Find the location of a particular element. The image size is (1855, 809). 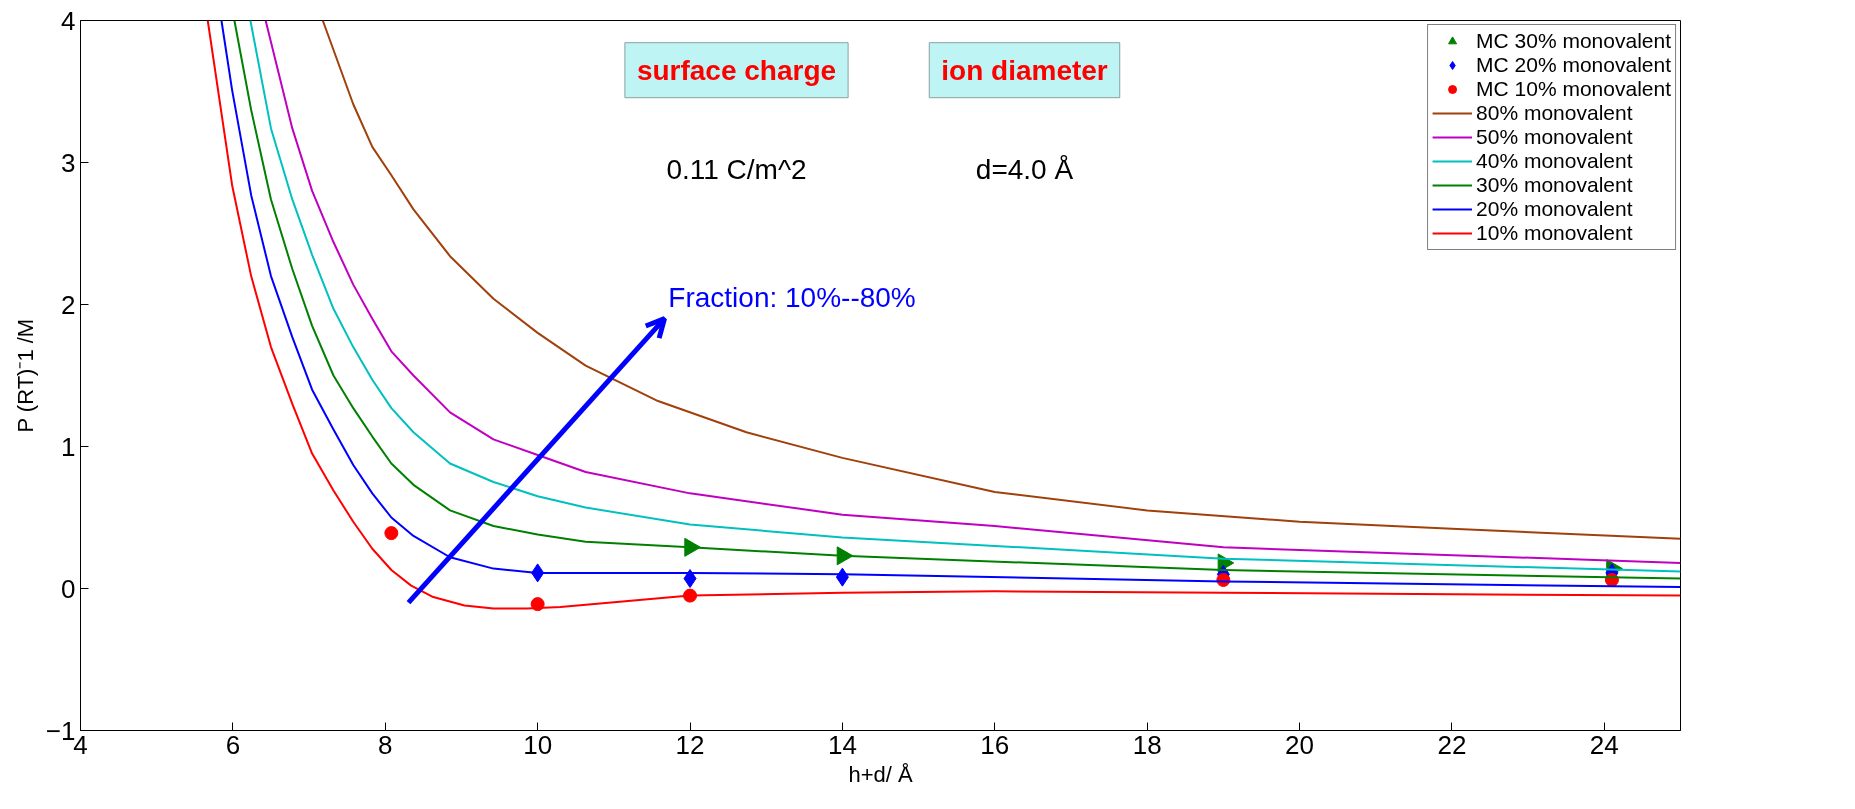

x-tick-label: 18 is located at coordinates (1147, 744).